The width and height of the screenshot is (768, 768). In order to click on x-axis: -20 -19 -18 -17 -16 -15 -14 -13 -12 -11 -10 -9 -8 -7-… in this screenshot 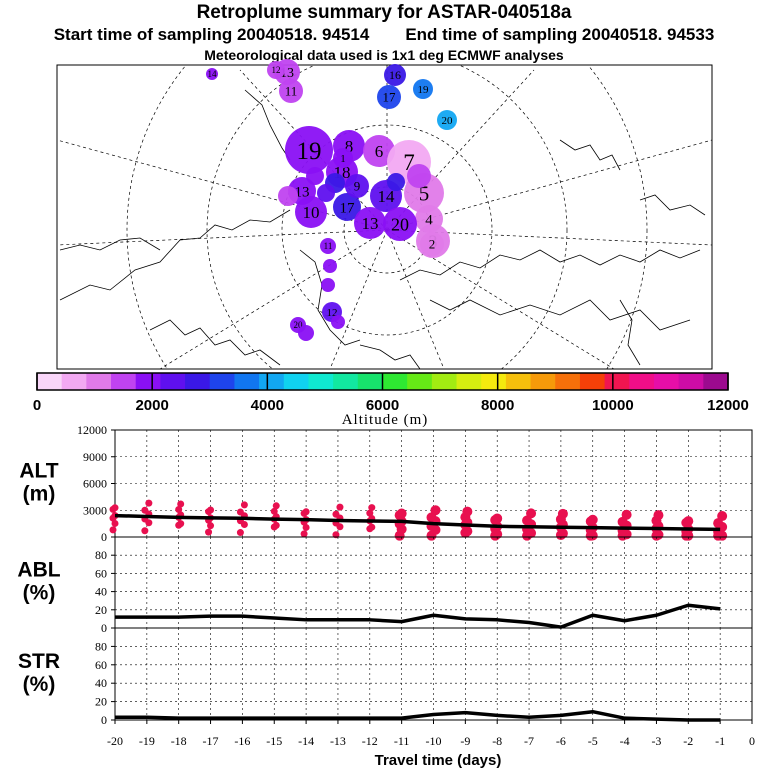, I will do `click(431, 734)`.